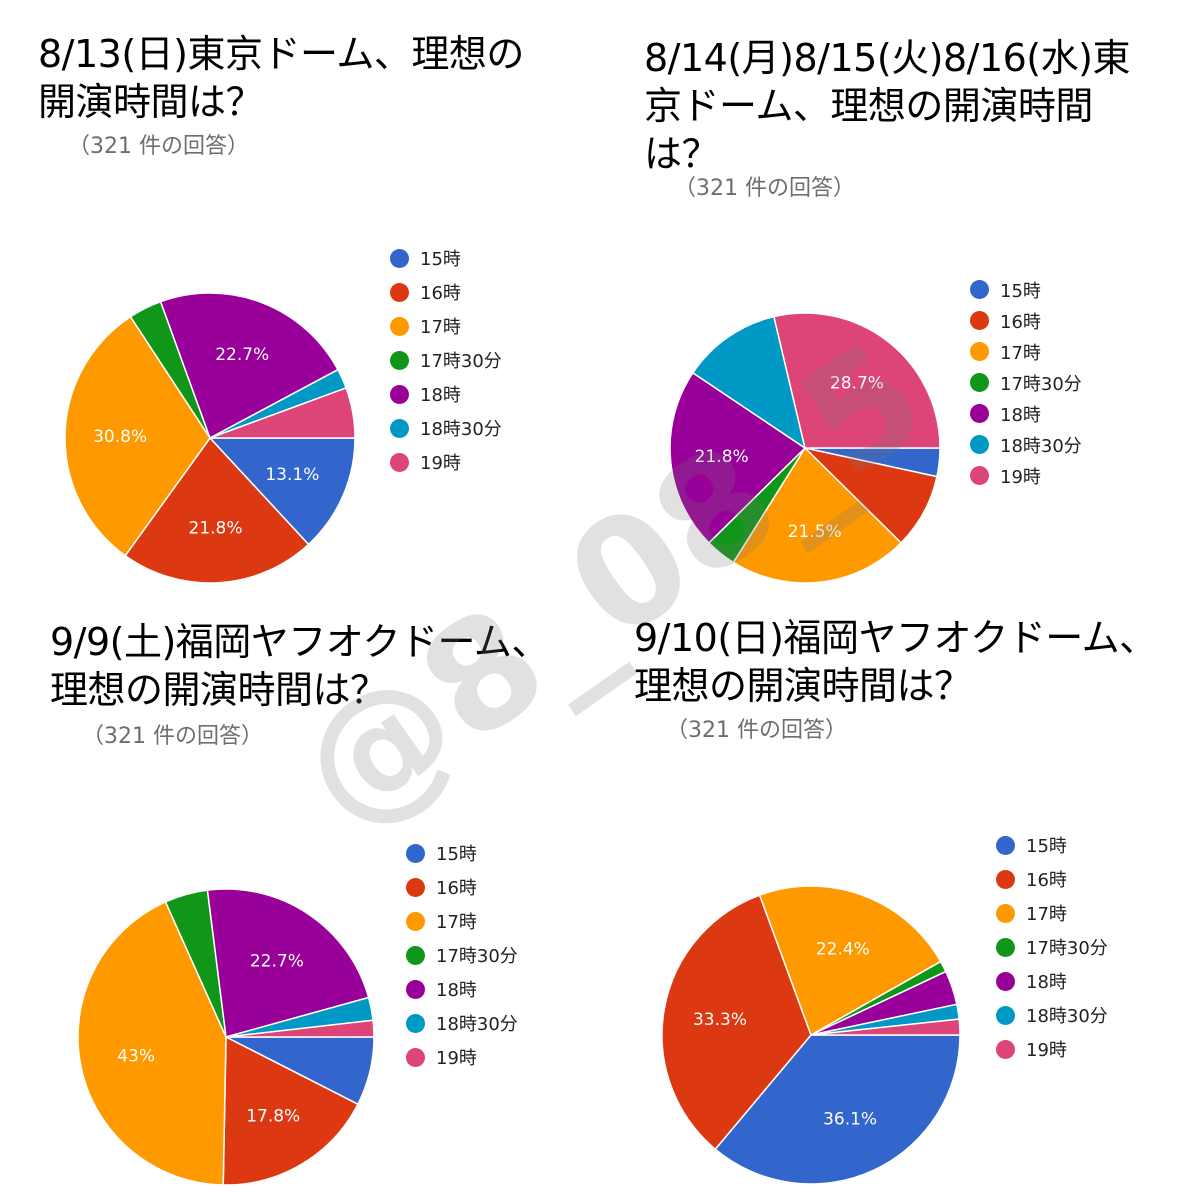 The width and height of the screenshot is (1200, 1200). What do you see at coordinates (722, 457) in the screenshot?
I see `slice-label-18: 21.8%` at bounding box center [722, 457].